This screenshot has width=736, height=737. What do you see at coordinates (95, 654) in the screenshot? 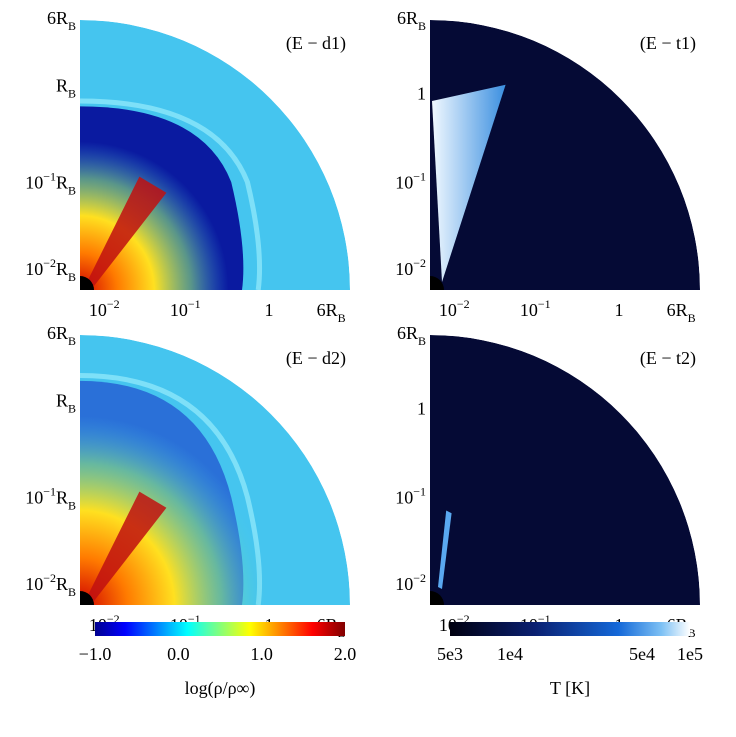
I see `colorbar-tick-label: −1.0` at bounding box center [95, 654].